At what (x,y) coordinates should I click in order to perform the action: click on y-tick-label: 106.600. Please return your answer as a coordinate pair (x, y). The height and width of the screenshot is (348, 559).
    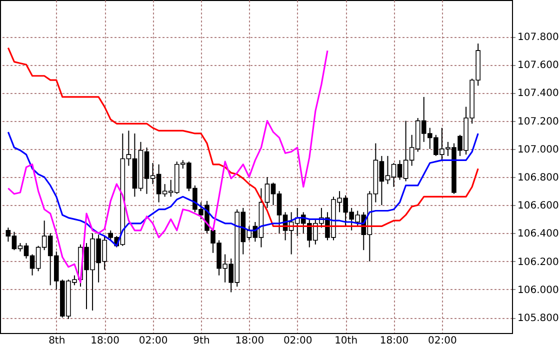
    Looking at the image, I should click on (538, 206).